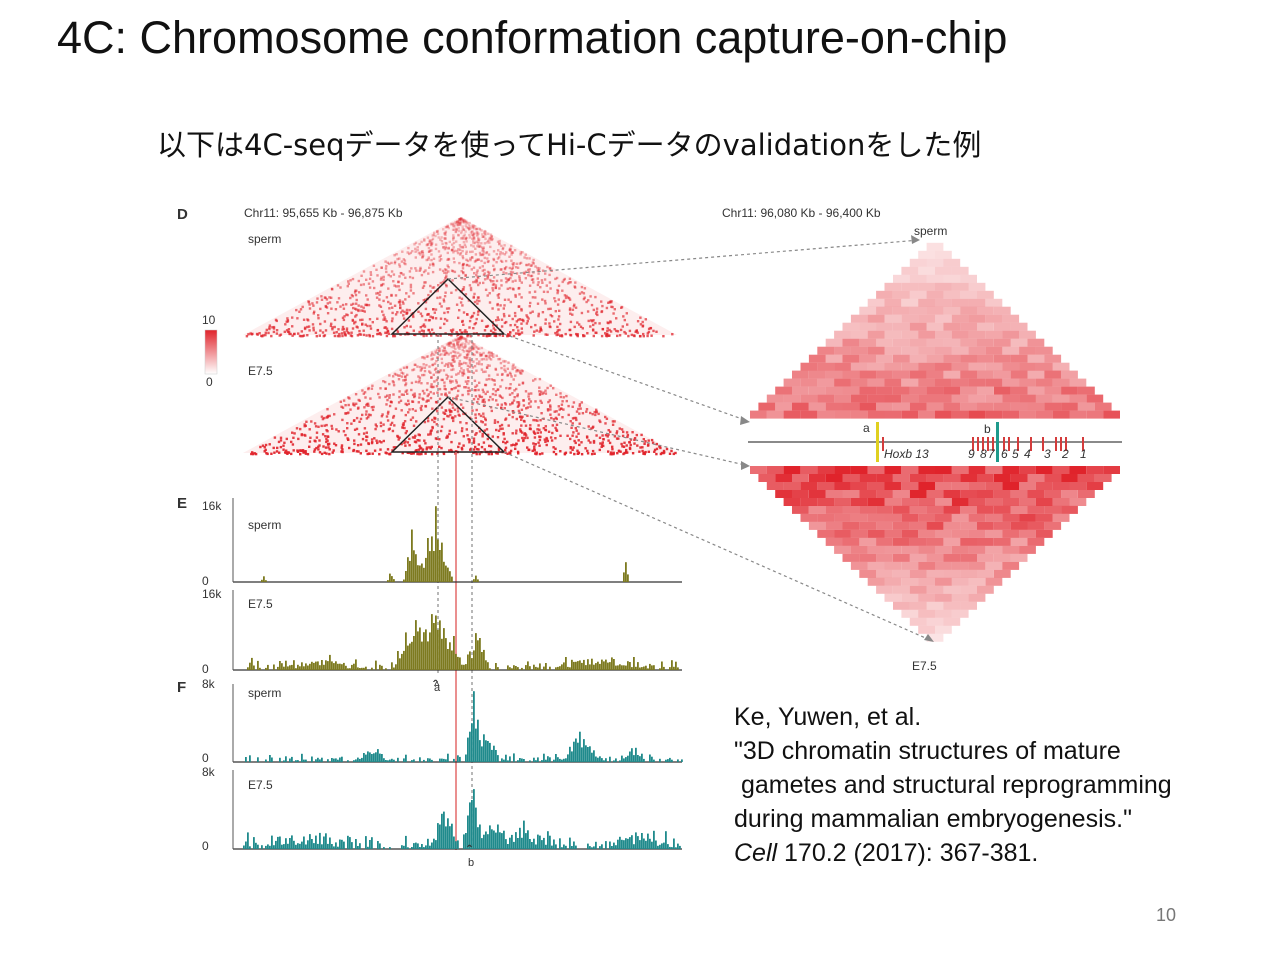 Image resolution: width=1280 pixels, height=960 pixels. I want to click on viewpoint-b-caret: ˆ, so click(470, 850).